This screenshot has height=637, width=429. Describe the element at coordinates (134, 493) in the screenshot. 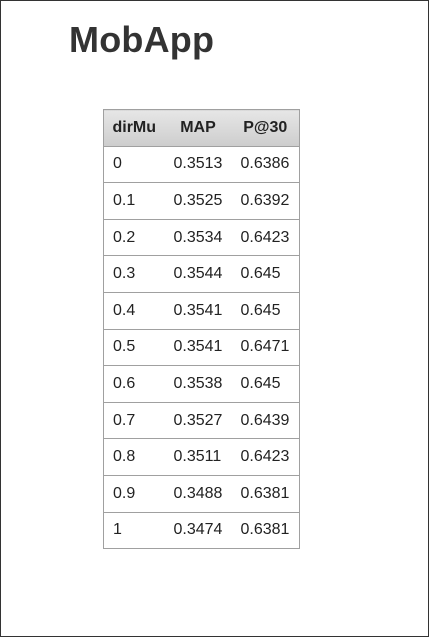

I see `cell-dirmu: 0.9` at that location.